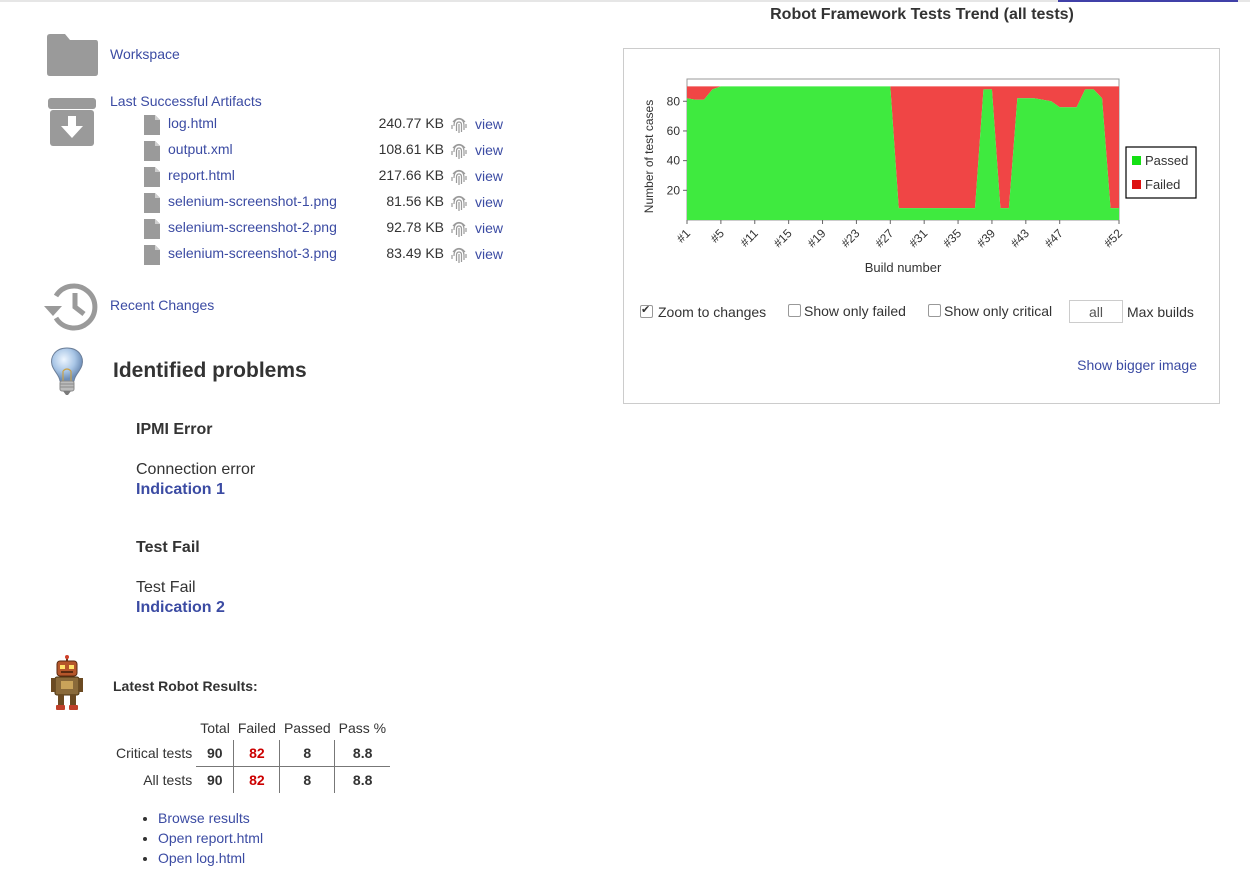 This screenshot has height=878, width=1250. Describe the element at coordinates (72, 55) in the screenshot. I see `folder-icon` at that location.